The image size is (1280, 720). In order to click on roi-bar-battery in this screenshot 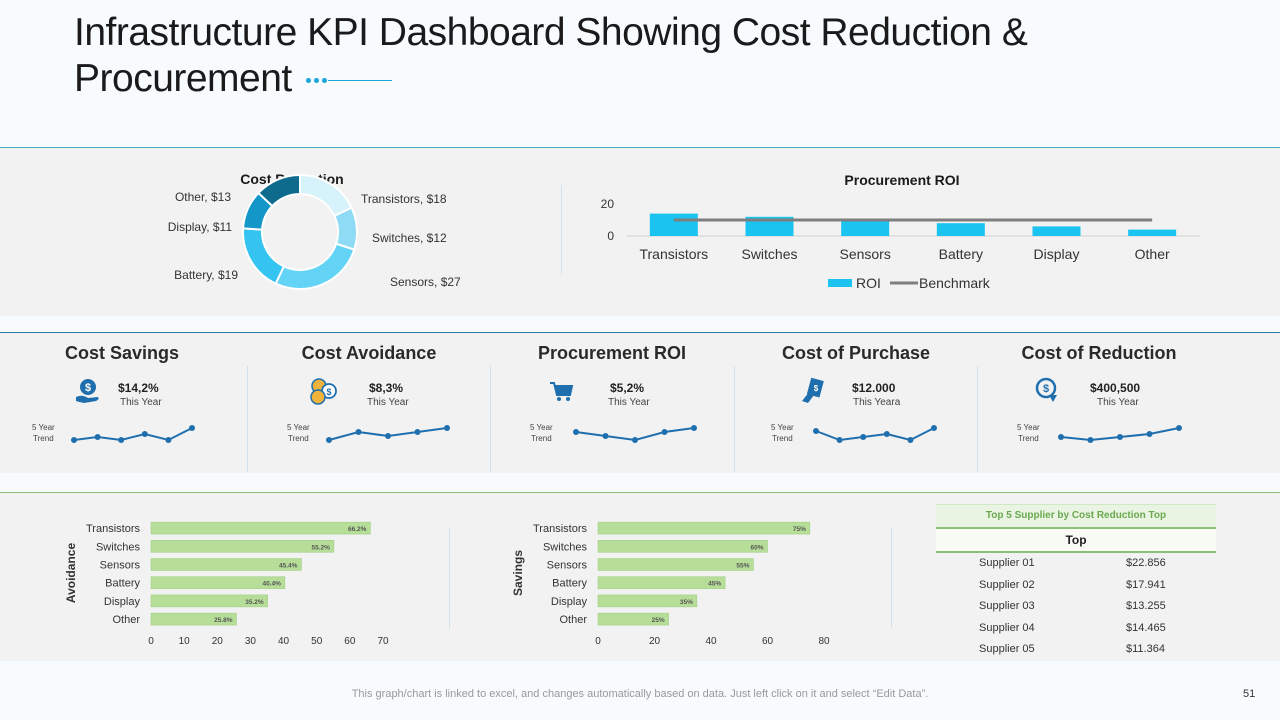, I will do `click(960, 229)`.